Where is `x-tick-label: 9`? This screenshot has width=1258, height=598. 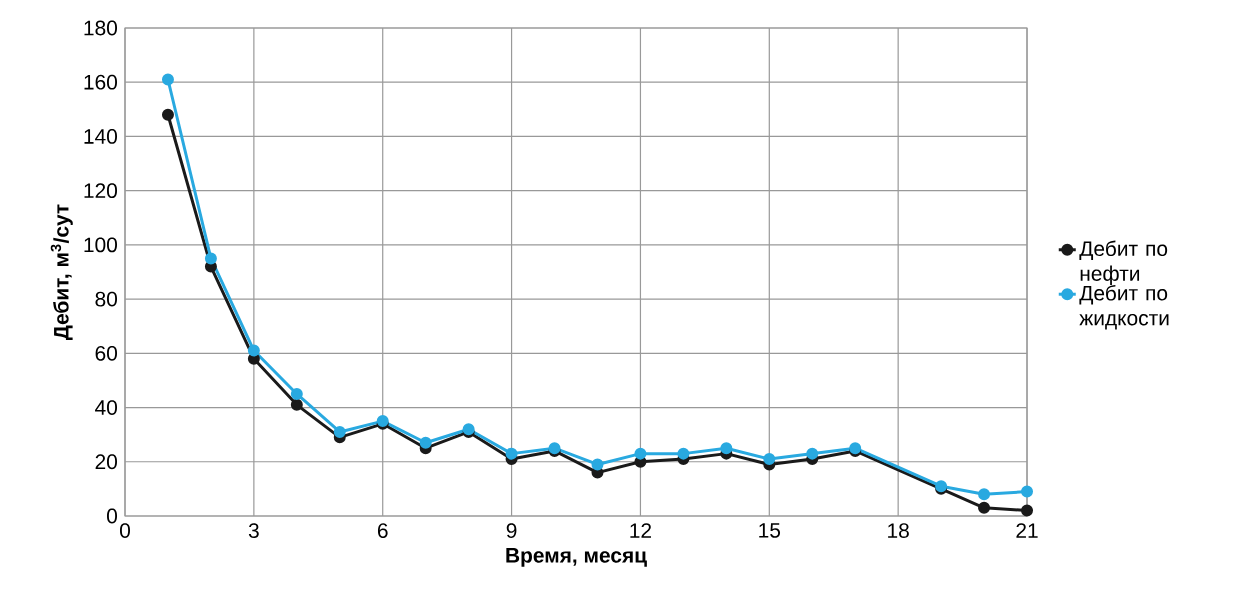 x-tick-label: 9 is located at coordinates (511, 530).